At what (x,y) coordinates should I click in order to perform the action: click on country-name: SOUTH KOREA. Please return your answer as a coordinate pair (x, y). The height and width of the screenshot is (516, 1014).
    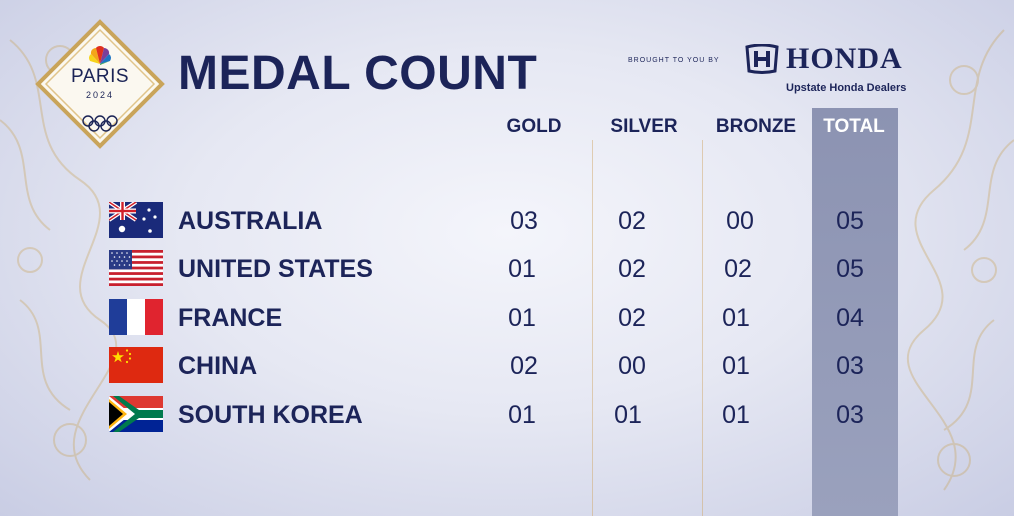
    Looking at the image, I should click on (270, 415).